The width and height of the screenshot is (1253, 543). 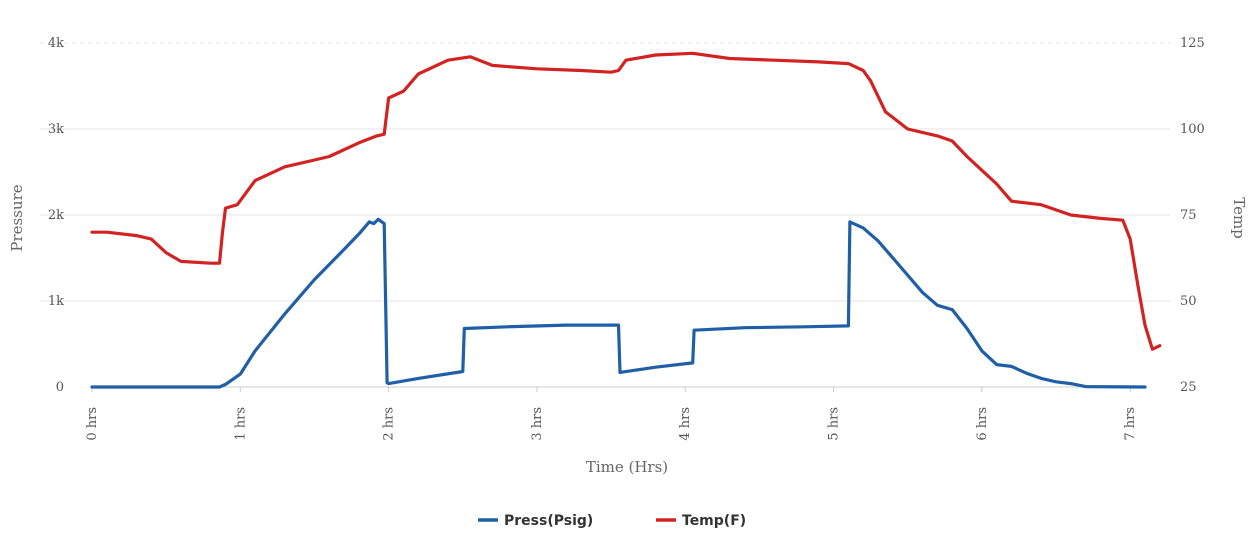 I want to click on left-tick-label: 4k, so click(x=56, y=43).